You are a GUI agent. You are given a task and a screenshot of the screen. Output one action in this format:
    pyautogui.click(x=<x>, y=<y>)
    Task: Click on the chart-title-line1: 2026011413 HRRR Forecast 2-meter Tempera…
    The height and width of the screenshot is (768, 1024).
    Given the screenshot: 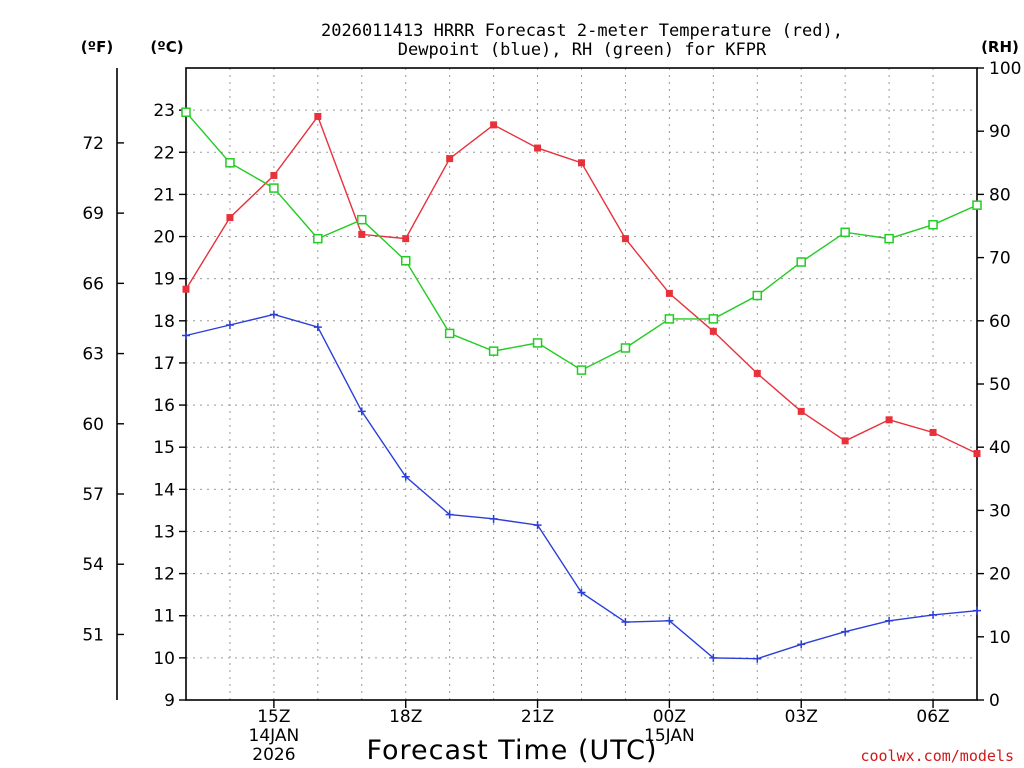 What is the action you would take?
    pyautogui.click(x=582, y=31)
    